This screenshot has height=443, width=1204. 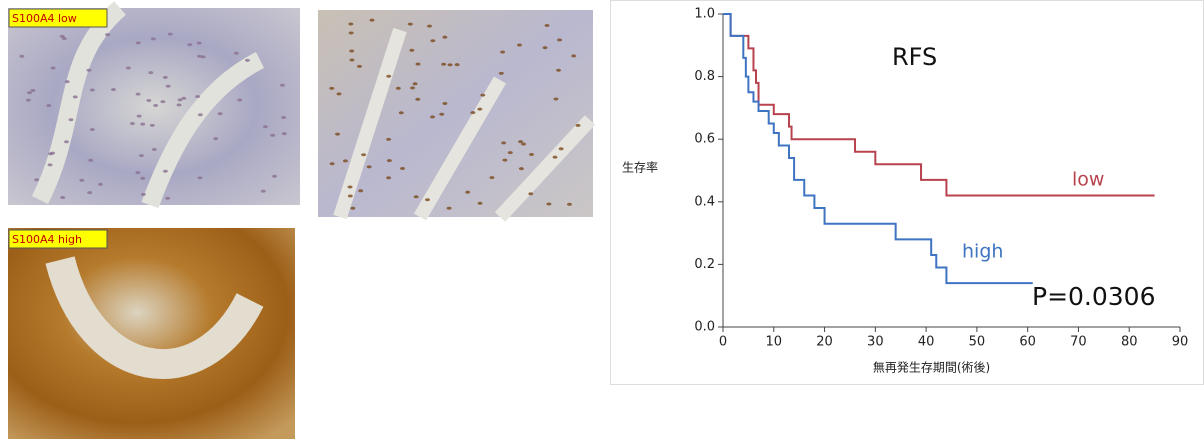 What do you see at coordinates (982, 252) in the screenshot?
I see `series-label: high` at bounding box center [982, 252].